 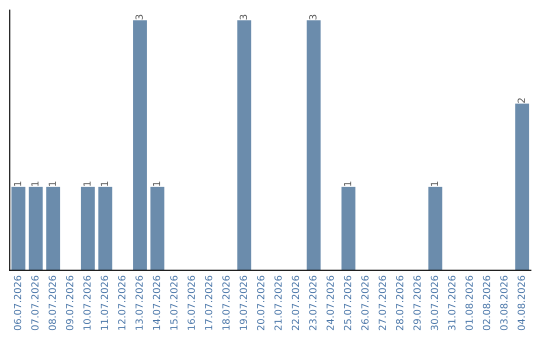 I want to click on x-tick-label: 02.08.2026, so click(x=486, y=303).